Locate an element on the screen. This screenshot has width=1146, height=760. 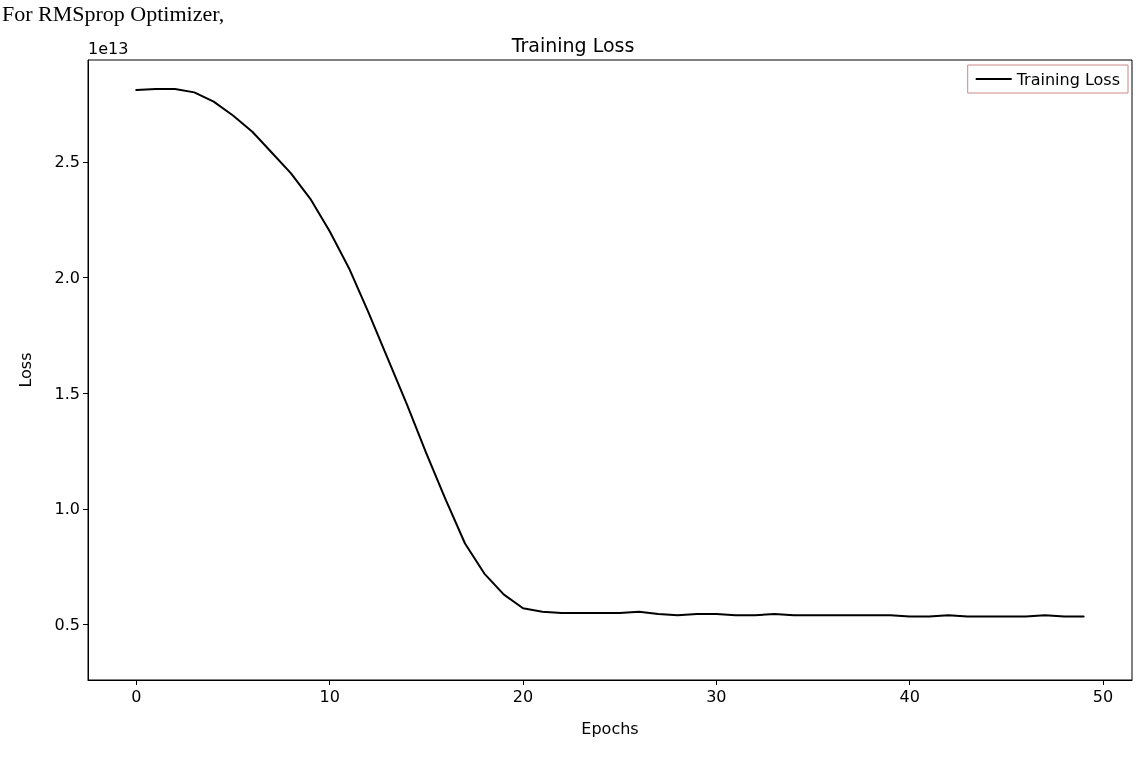
y-tick-label: 1.0 is located at coordinates (67, 509).